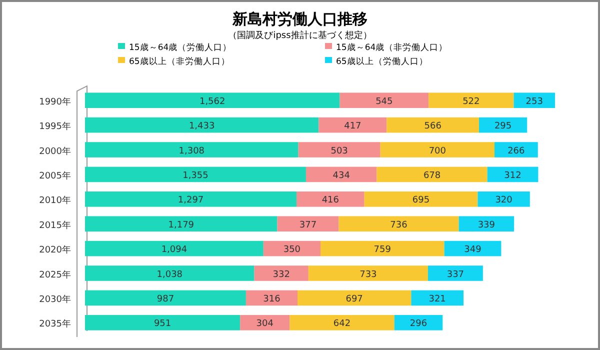  What do you see at coordinates (169, 275) in the screenshot?
I see `data-label: 1,038` at bounding box center [169, 275].